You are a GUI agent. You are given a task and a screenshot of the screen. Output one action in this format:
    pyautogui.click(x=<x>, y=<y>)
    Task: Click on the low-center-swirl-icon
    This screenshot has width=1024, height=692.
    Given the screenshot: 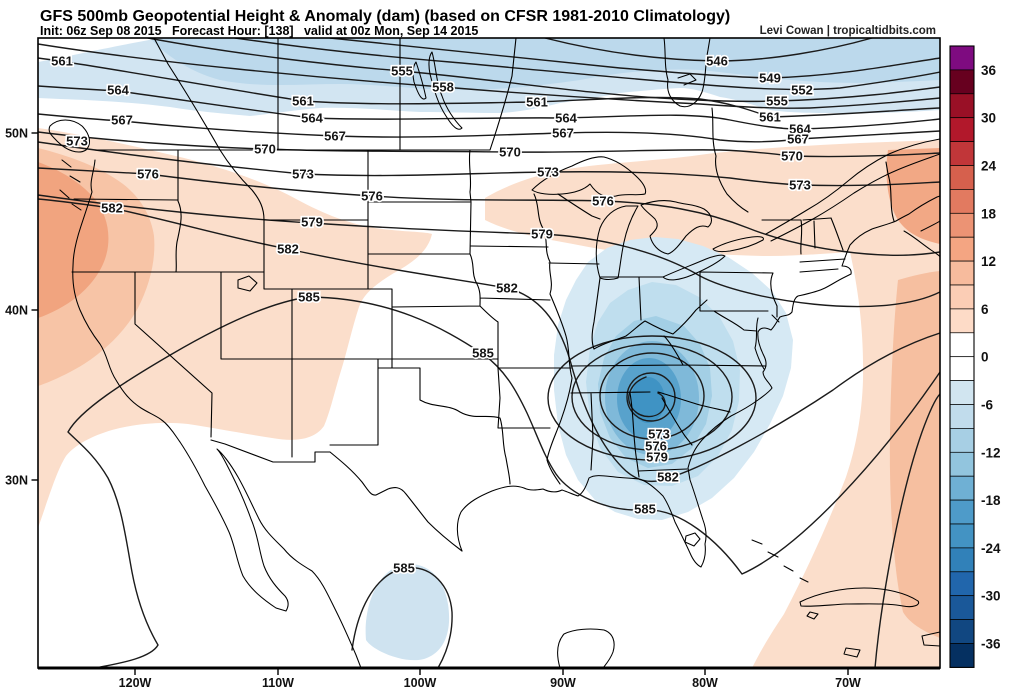 What is the action you would take?
    pyautogui.click(x=647, y=397)
    